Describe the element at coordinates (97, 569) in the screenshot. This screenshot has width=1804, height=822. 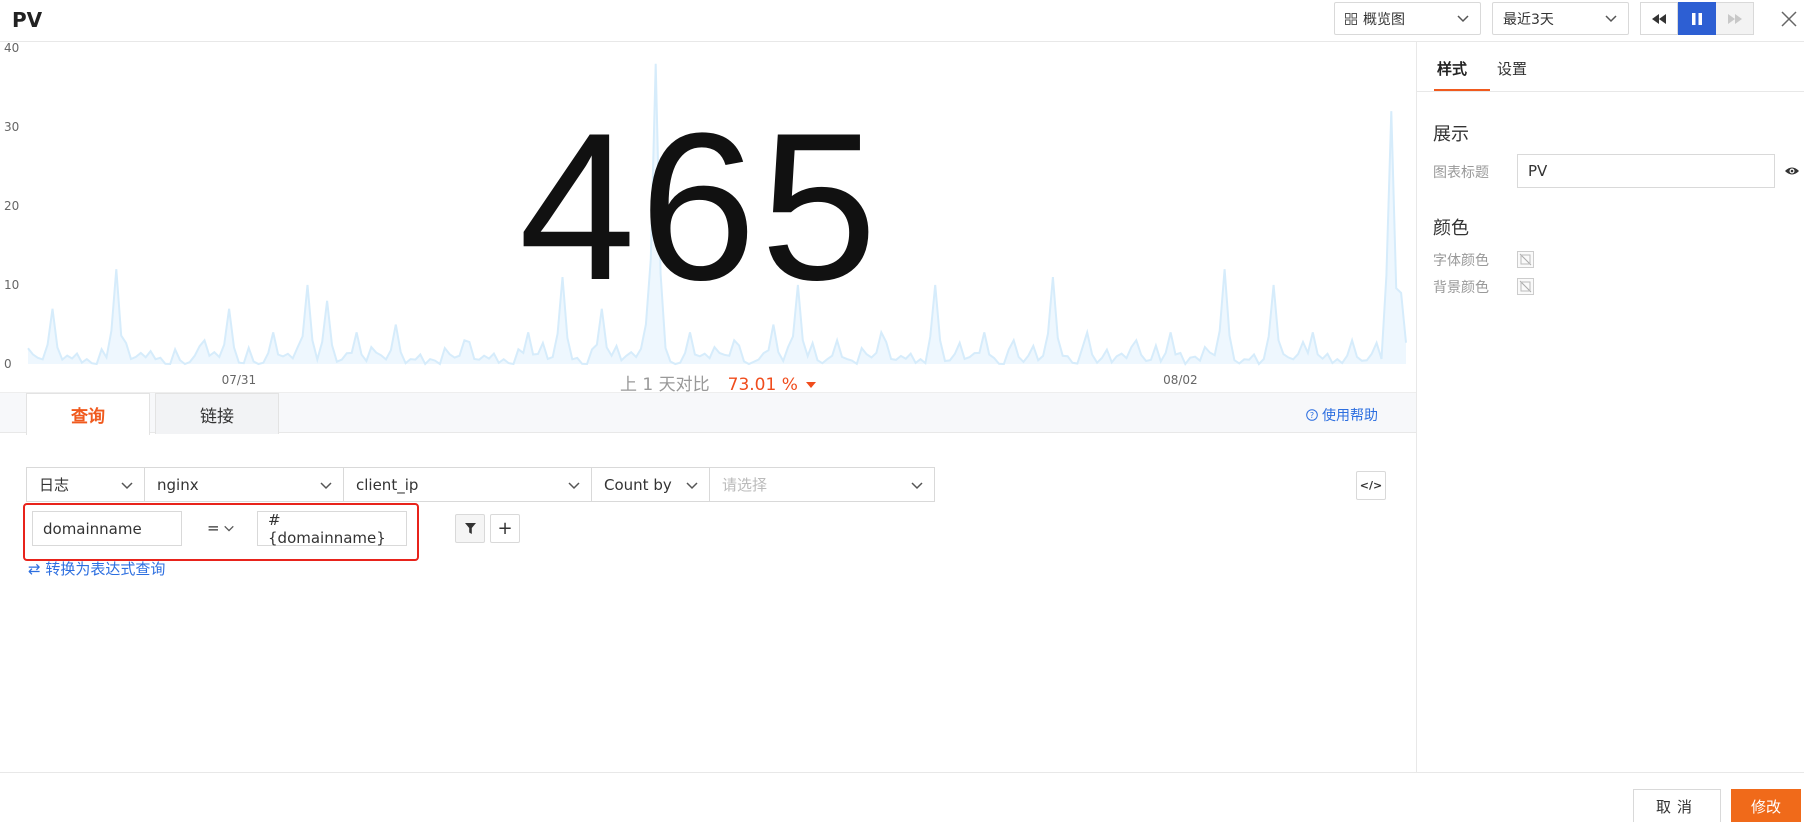
I see `convert-to-expression-link: ⇄ 转换为表达式查询` at that location.